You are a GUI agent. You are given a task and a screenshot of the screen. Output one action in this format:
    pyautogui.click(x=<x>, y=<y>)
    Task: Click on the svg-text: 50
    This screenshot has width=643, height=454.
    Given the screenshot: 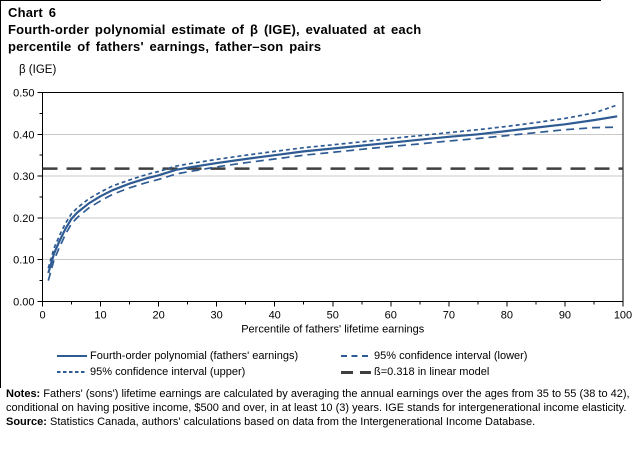 What is the action you would take?
    pyautogui.click(x=333, y=316)
    